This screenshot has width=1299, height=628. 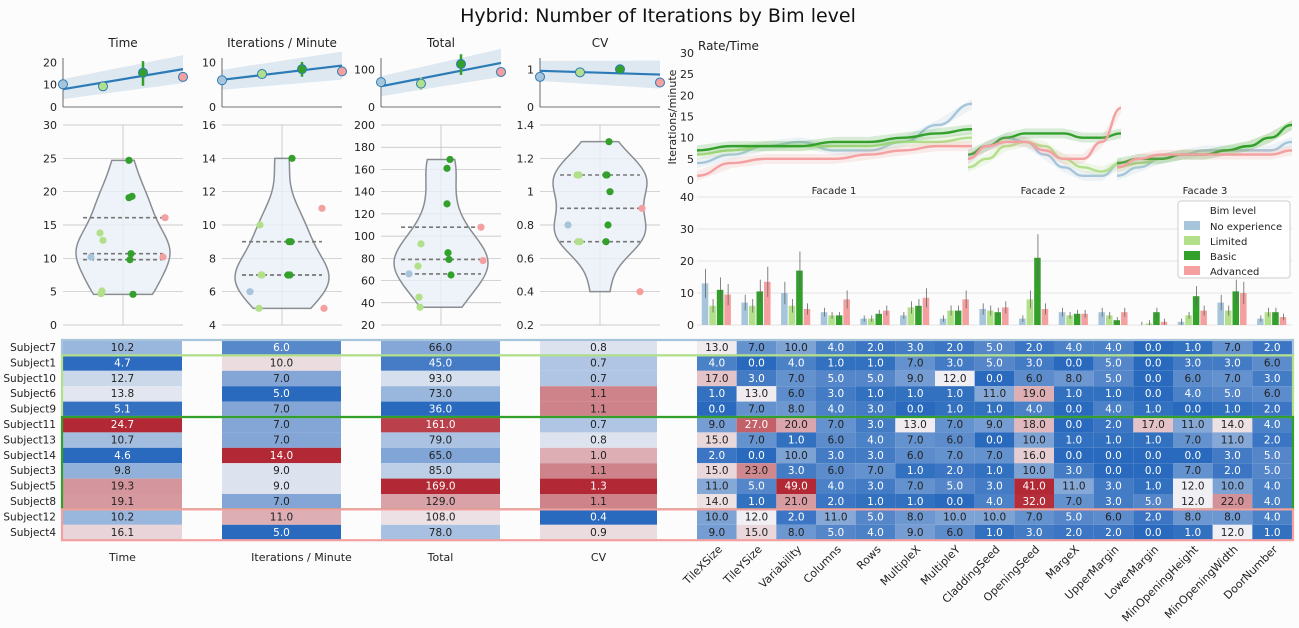 I want to click on heat-value: 15.0, so click(x=716, y=471).